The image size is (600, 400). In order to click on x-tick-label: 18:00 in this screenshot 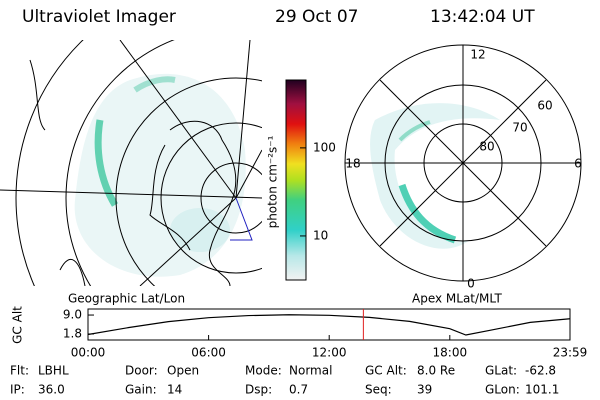, I will do `click(450, 353)`.